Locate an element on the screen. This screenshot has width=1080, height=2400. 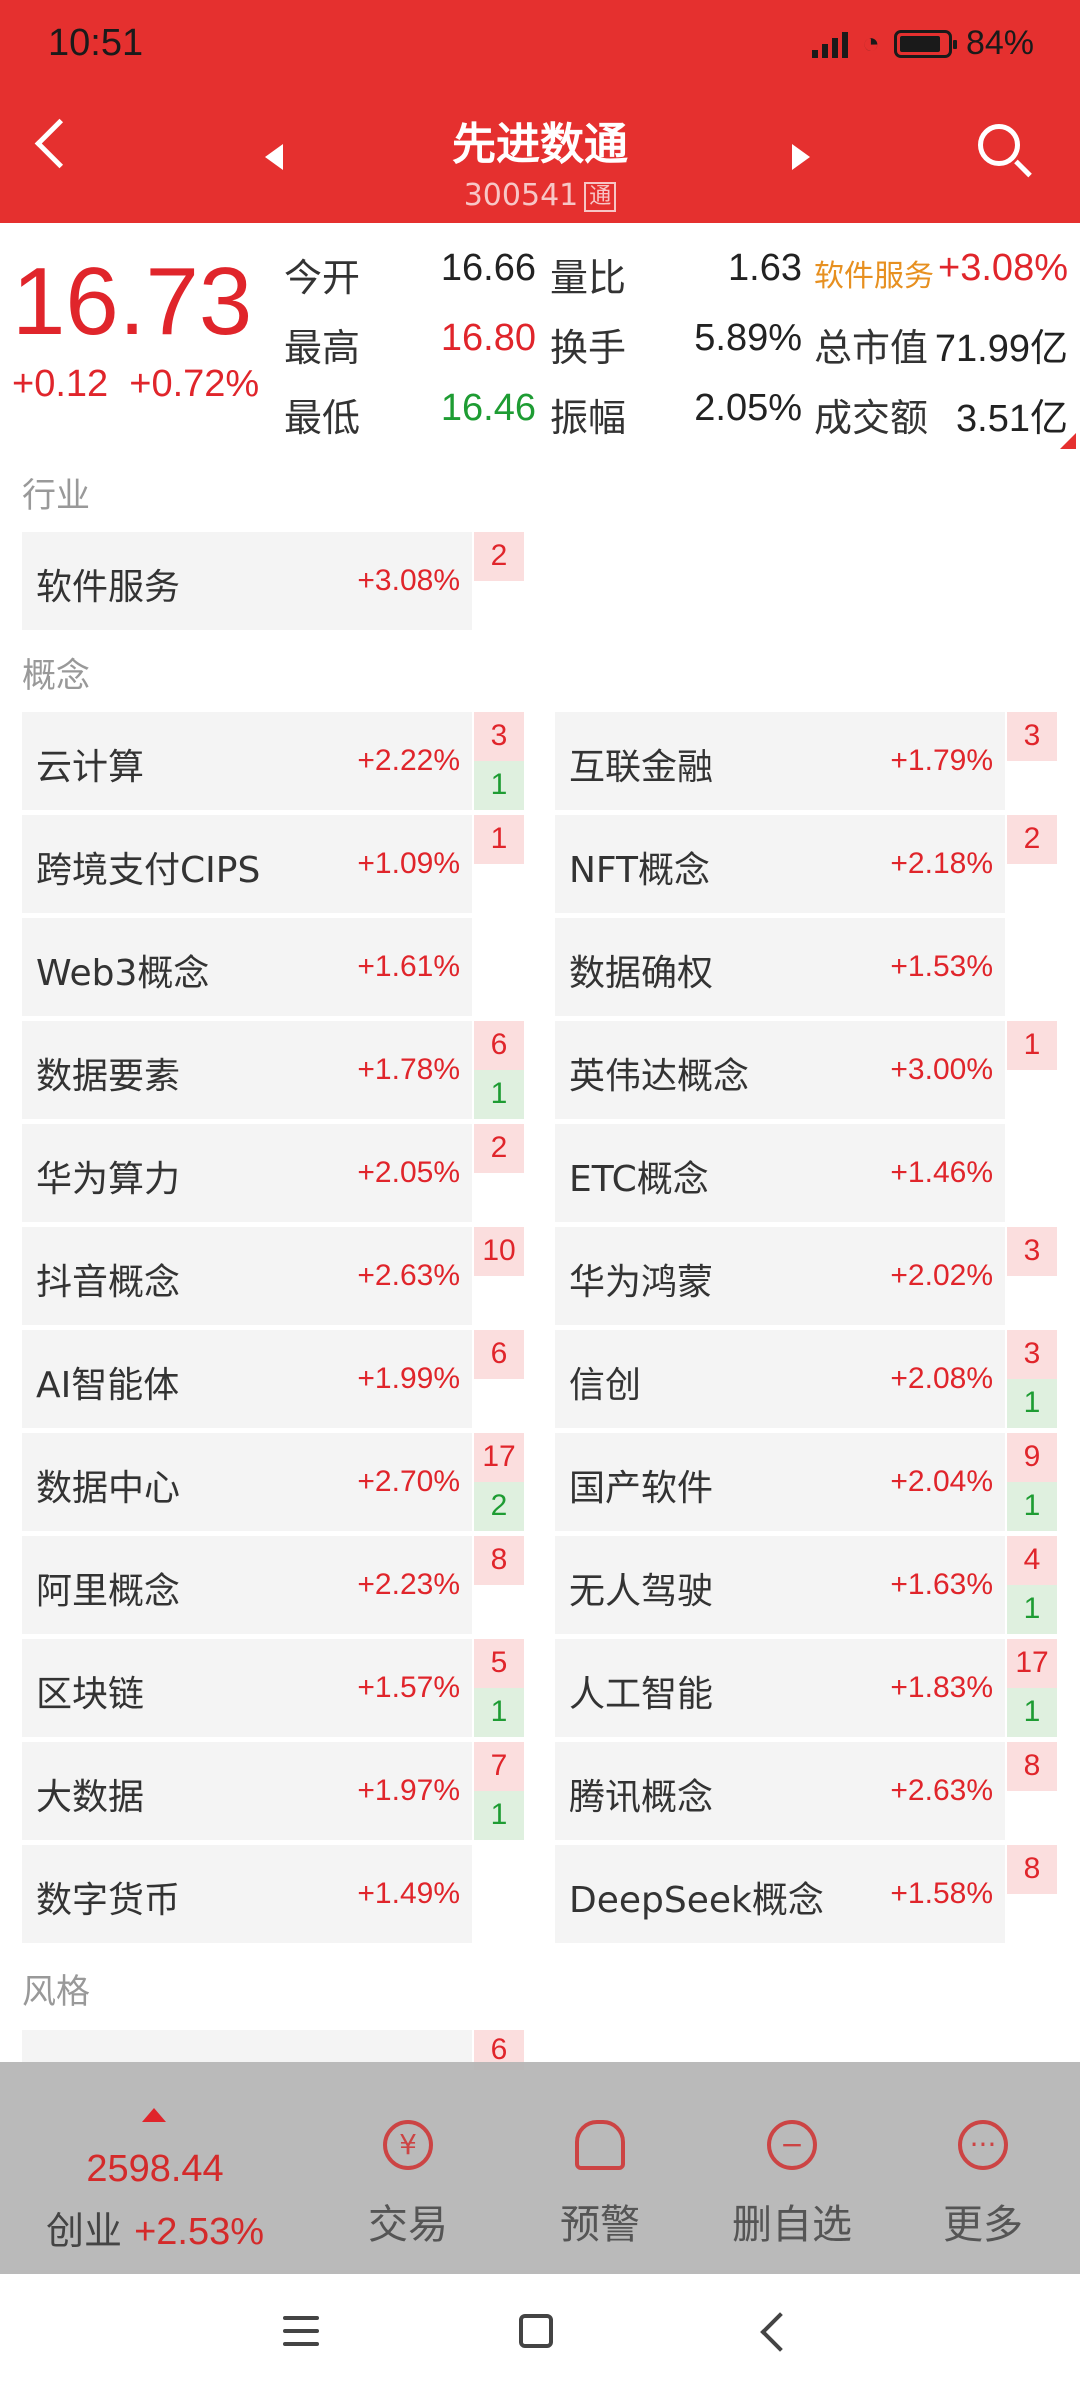
prev-stock-icon is located at coordinates (274, 157).